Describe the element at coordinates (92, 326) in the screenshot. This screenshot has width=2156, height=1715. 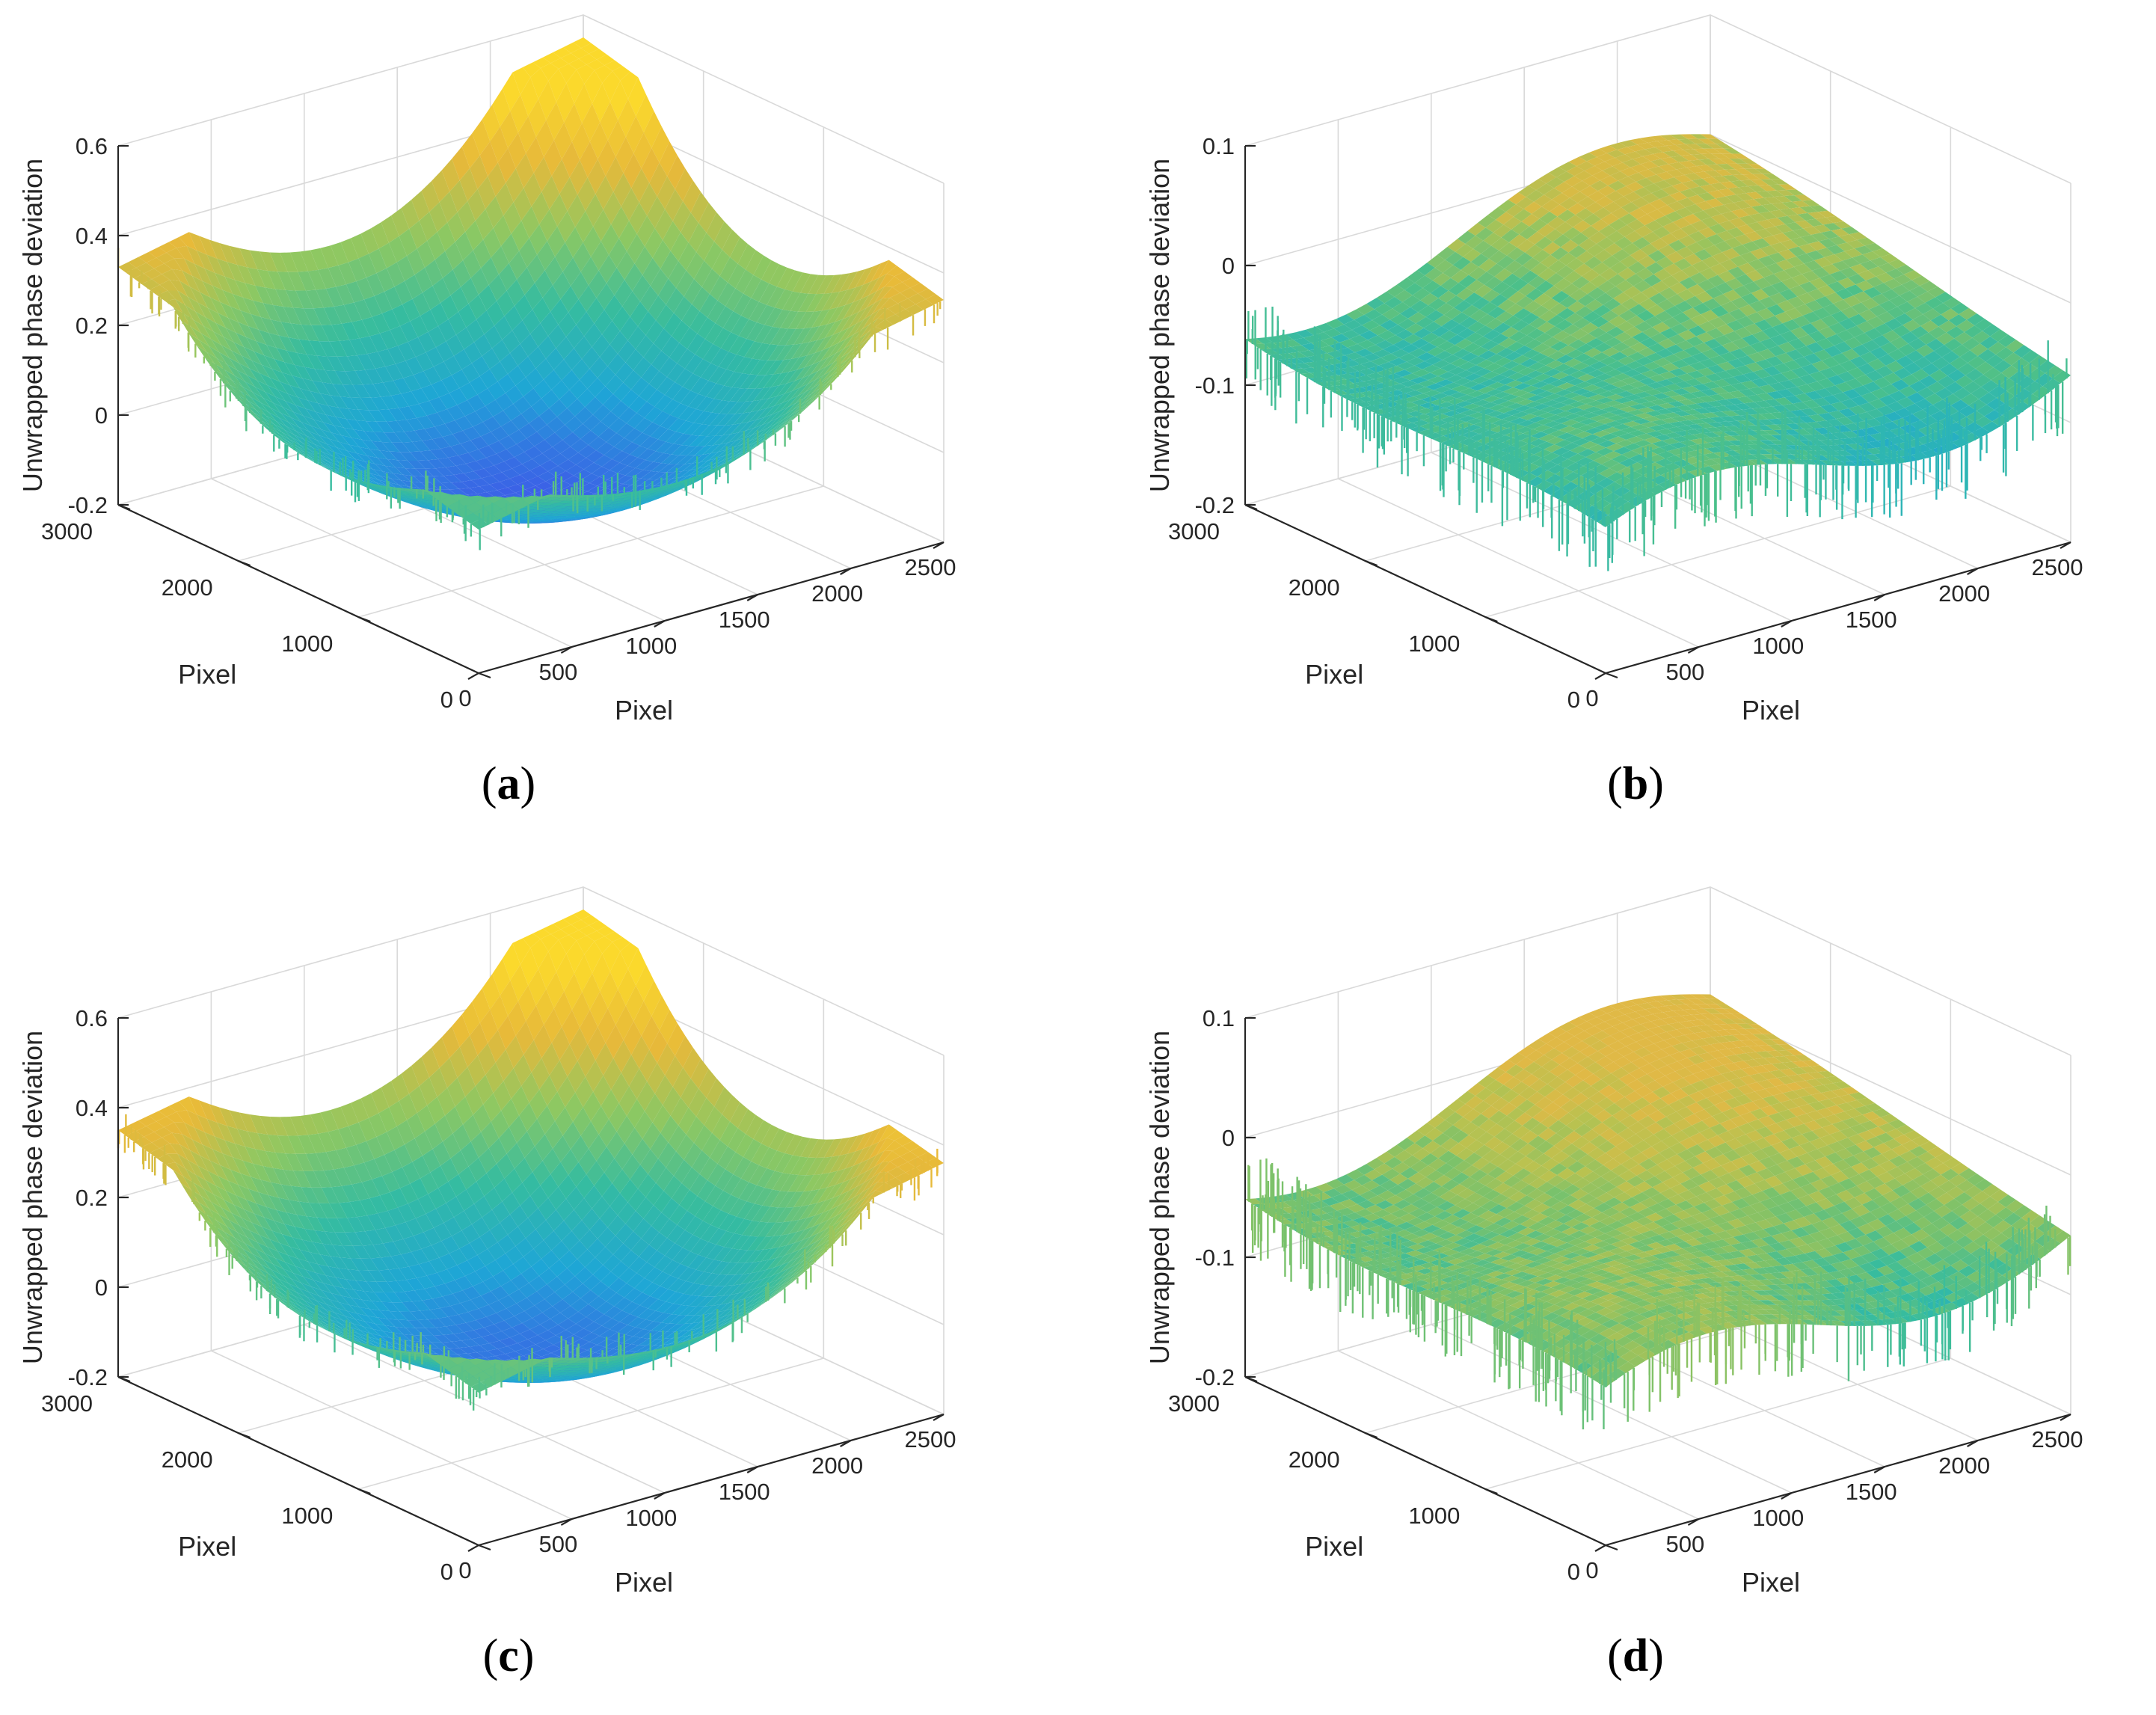
I see `panel-a-z-tick-label: 0.2` at that location.